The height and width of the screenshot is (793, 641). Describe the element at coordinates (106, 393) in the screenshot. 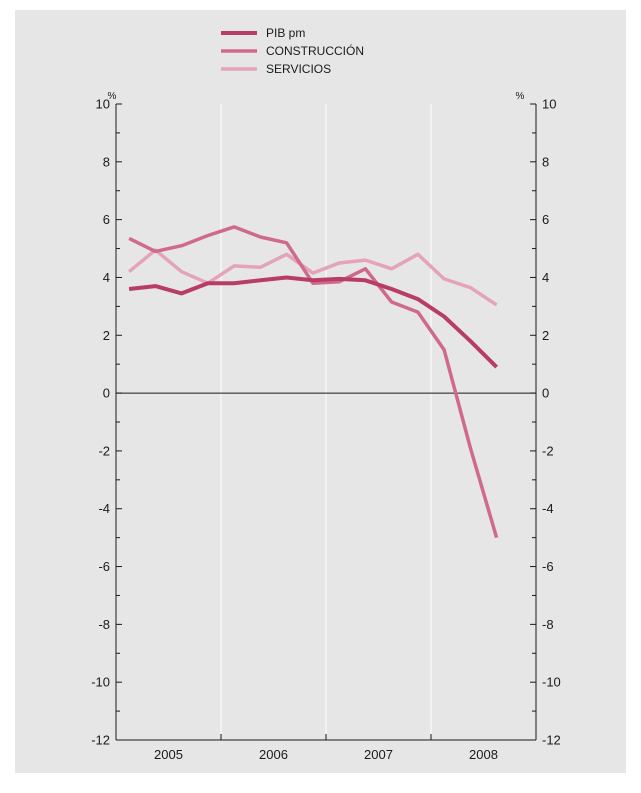

I see `y-tick-label-left: 0` at that location.